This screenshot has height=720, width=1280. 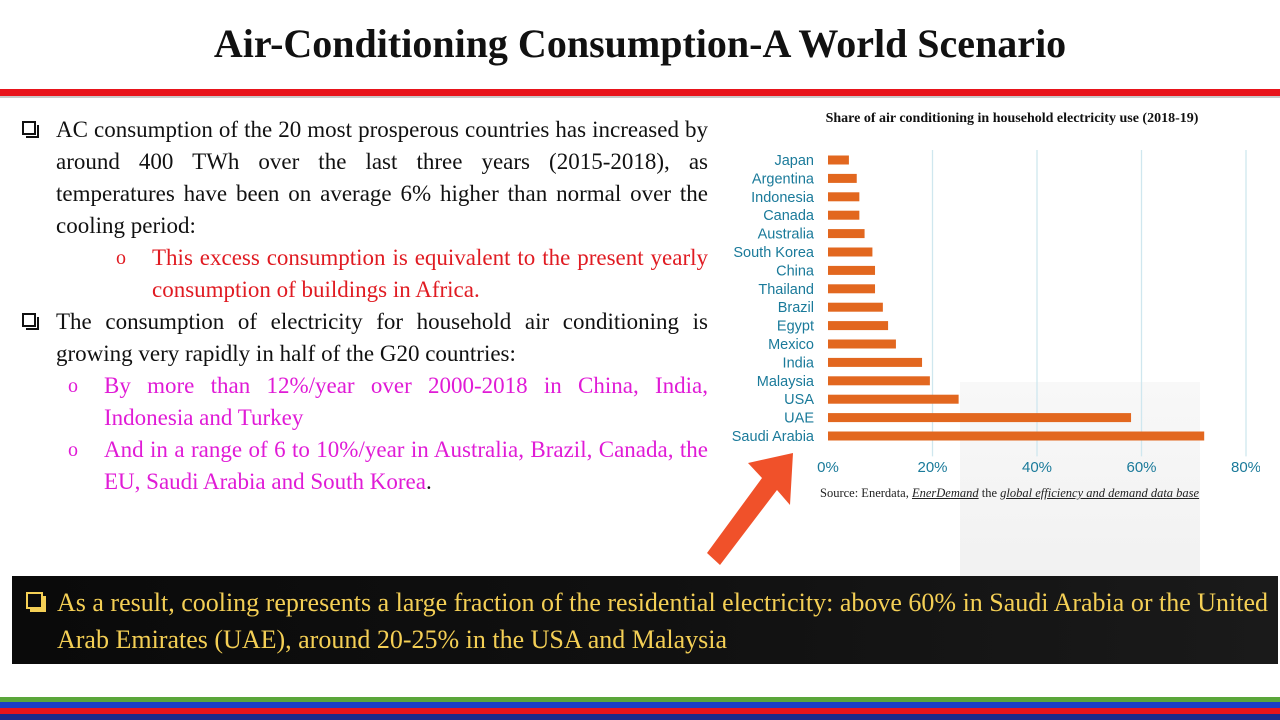 What do you see at coordinates (1141, 467) in the screenshot?
I see `x-tick-label: 60%` at bounding box center [1141, 467].